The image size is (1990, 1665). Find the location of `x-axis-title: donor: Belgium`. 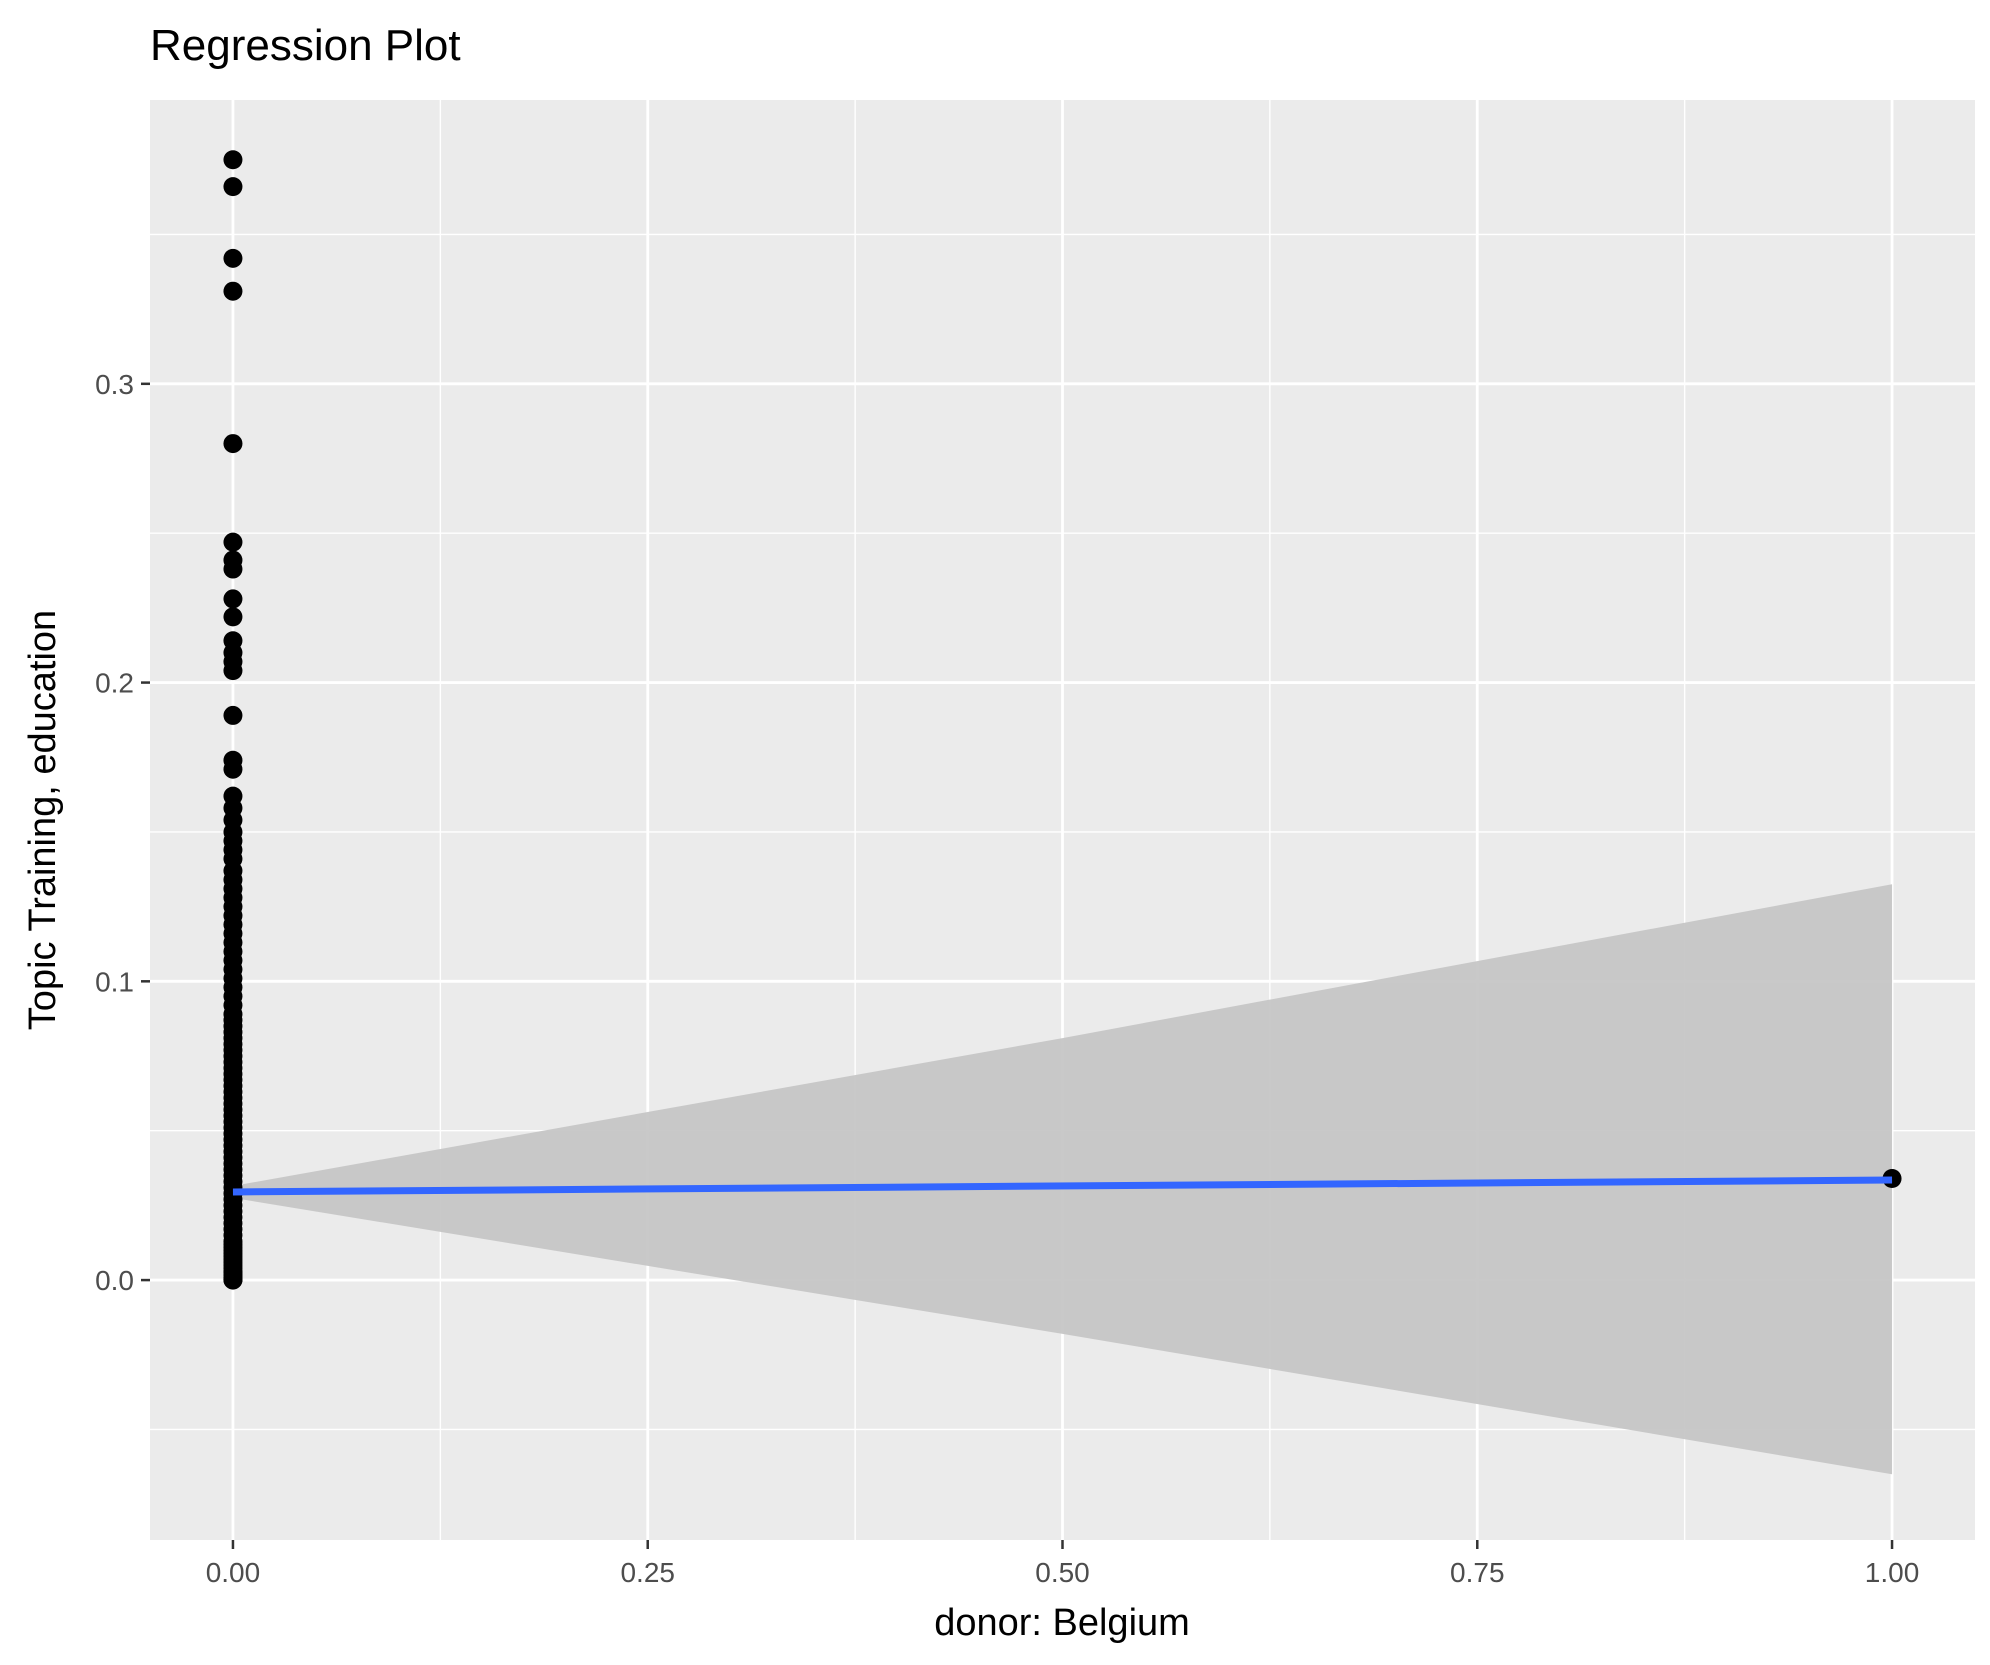

x-axis-title: donor: Belgium is located at coordinates (1062, 1623).